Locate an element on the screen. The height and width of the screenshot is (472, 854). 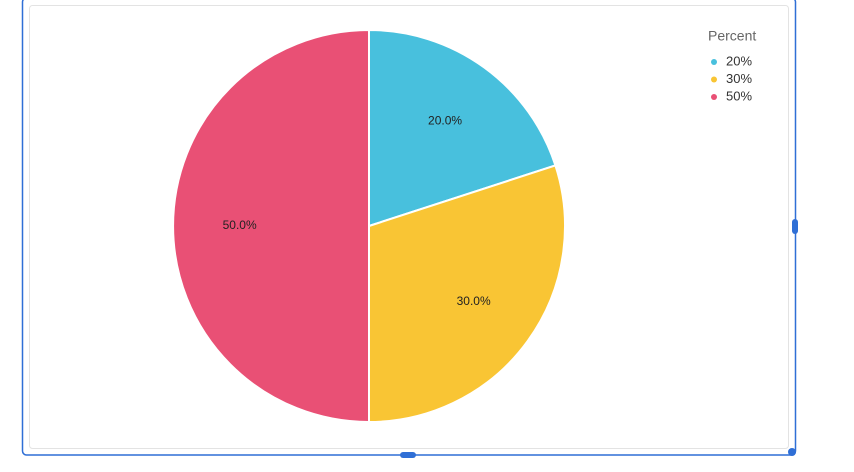
data-label: 30.0% is located at coordinates (474, 301).